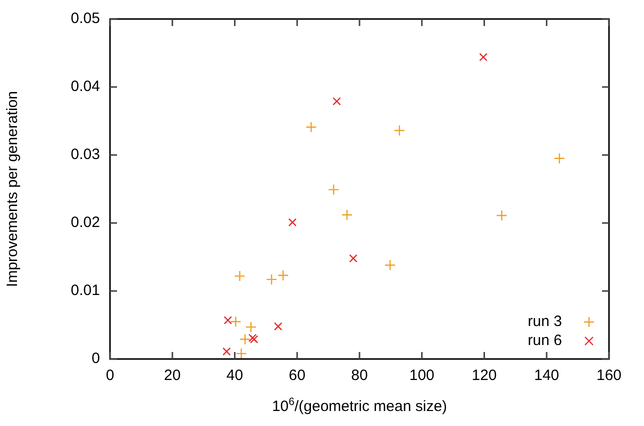  I want to click on y-tick-label: 0.04, so click(85, 87).